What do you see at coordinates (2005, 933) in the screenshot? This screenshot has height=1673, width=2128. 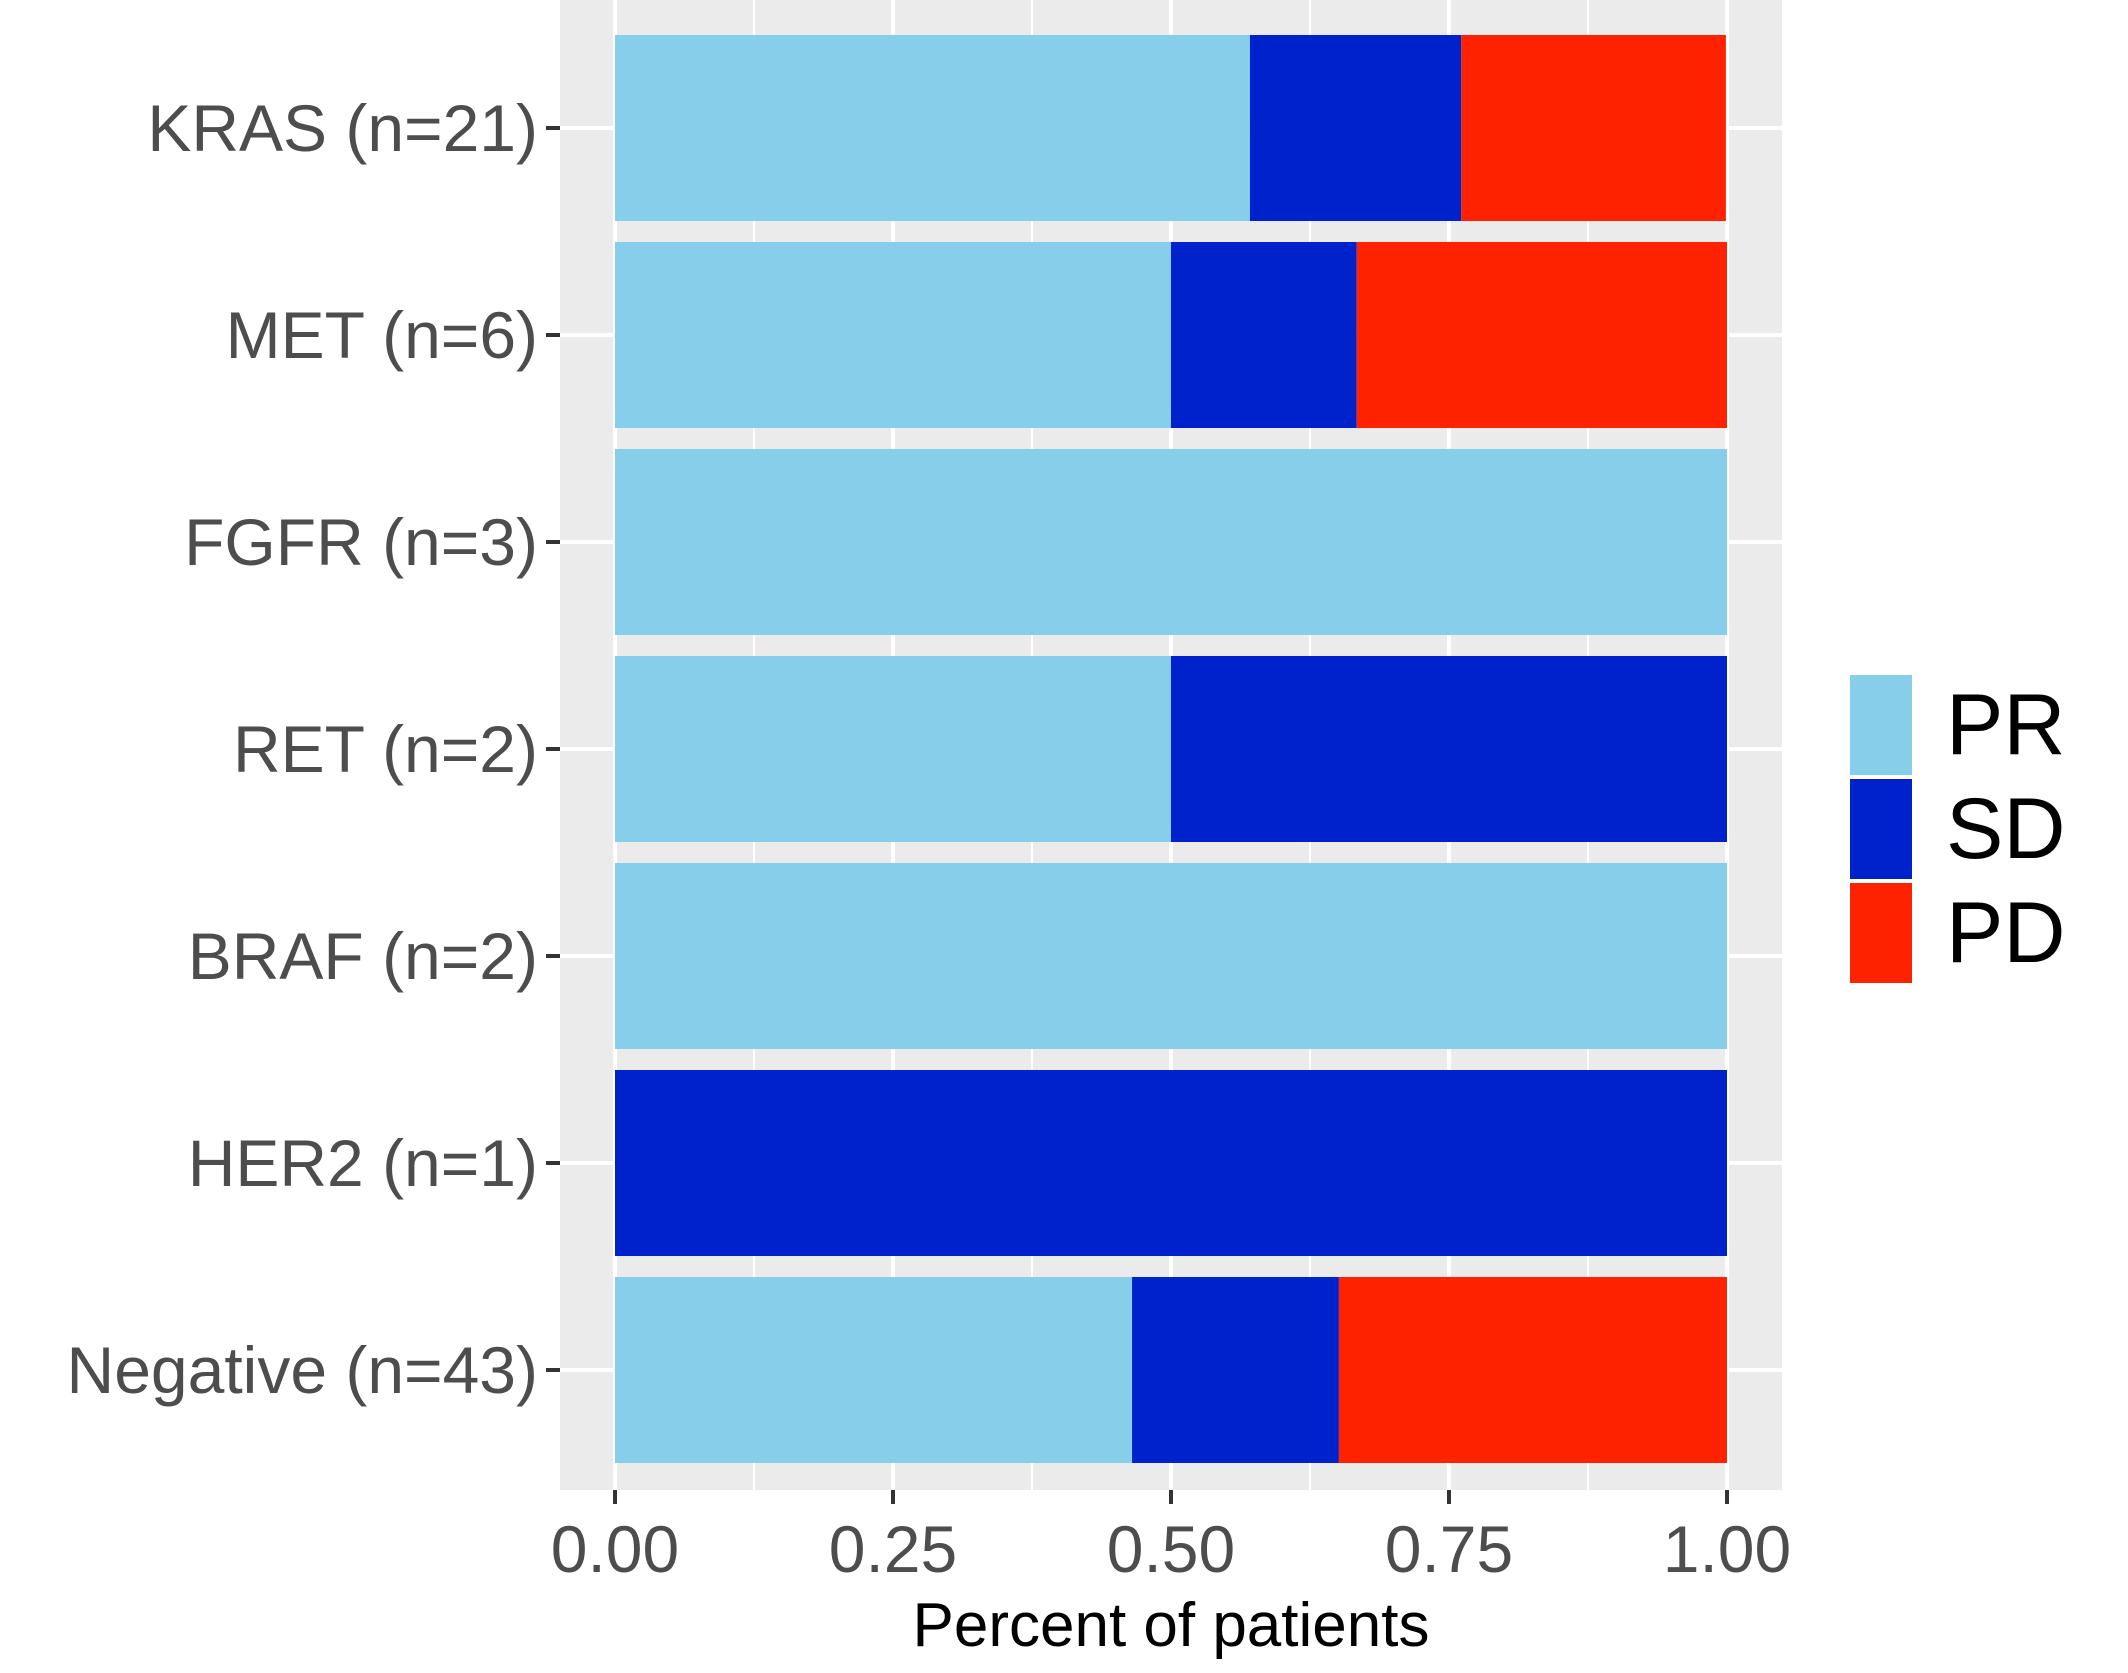 I see `legend-label-pd: PD` at bounding box center [2005, 933].